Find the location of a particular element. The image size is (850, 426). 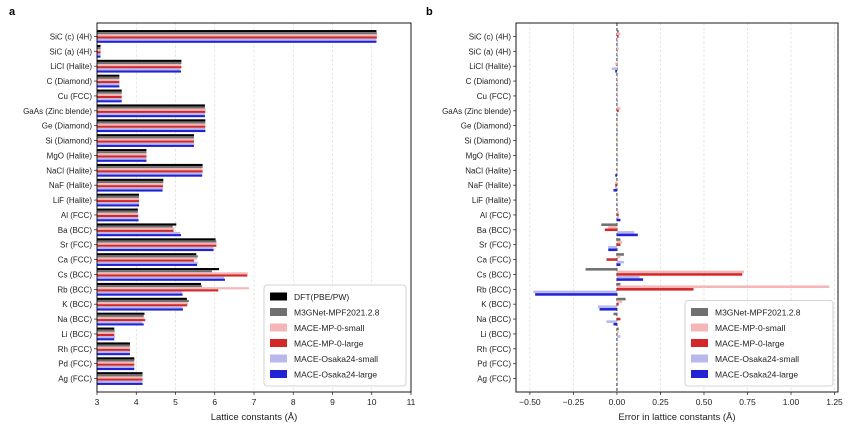

bar-mace-osaka24-large-ba-bcc is located at coordinates (139, 235).